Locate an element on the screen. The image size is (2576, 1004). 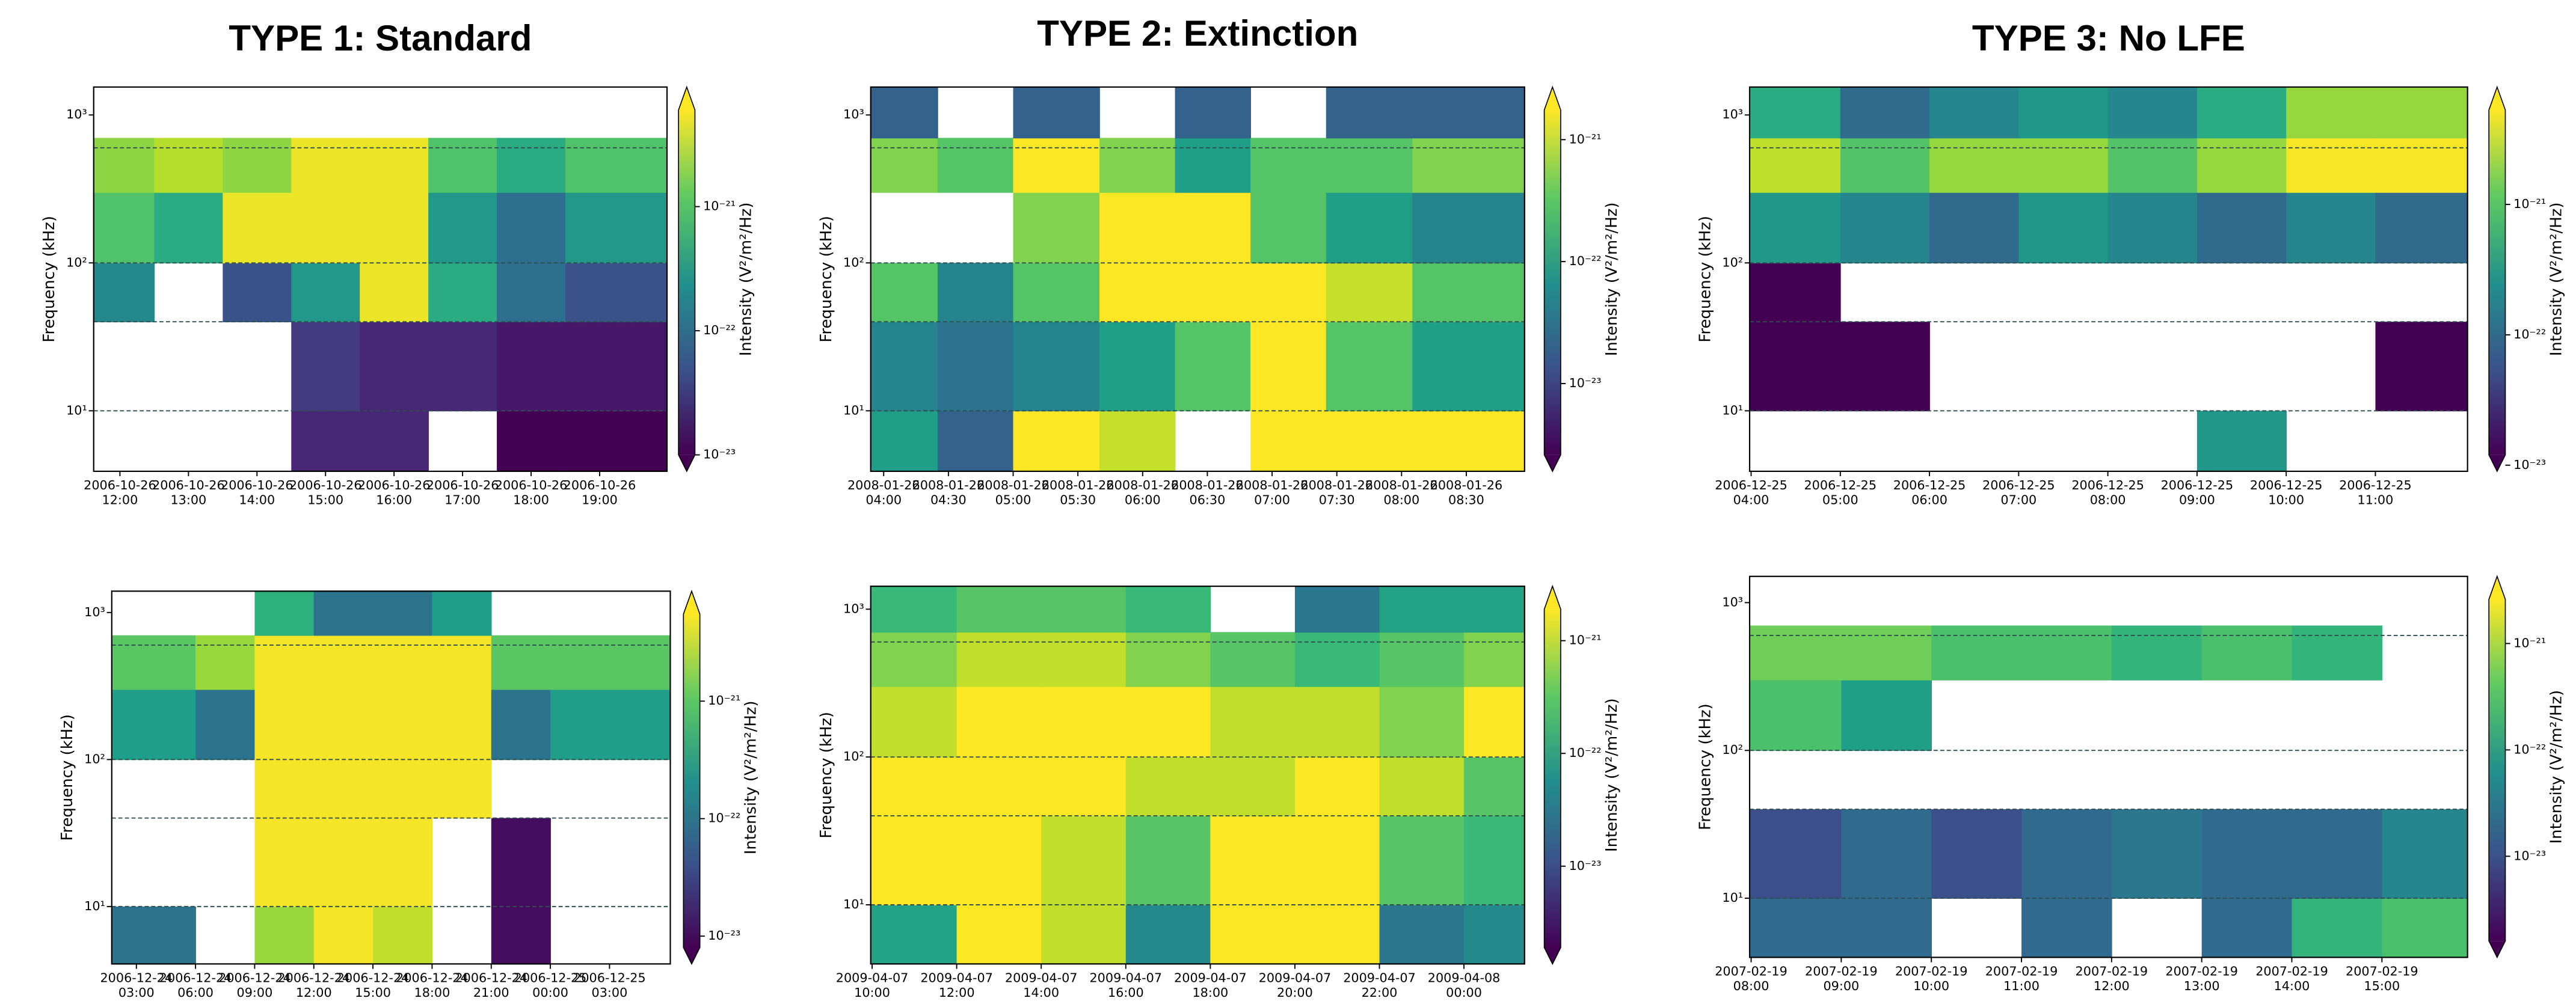
x-tick-label: 2008-01-26 06:00 is located at coordinates (1143, 493).